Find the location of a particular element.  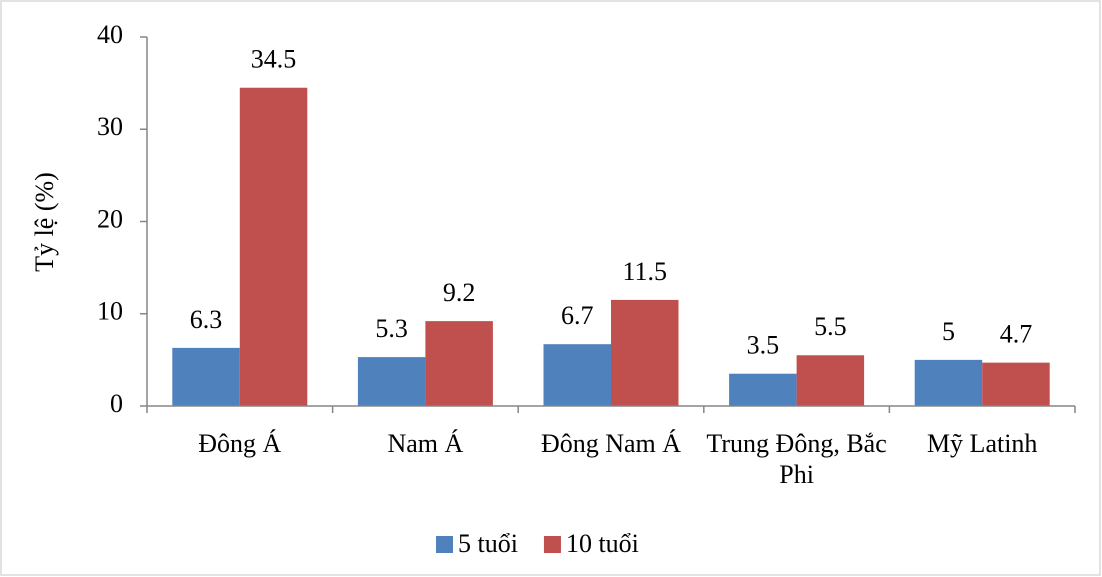

y-tick-label: 30 is located at coordinates (110, 126).